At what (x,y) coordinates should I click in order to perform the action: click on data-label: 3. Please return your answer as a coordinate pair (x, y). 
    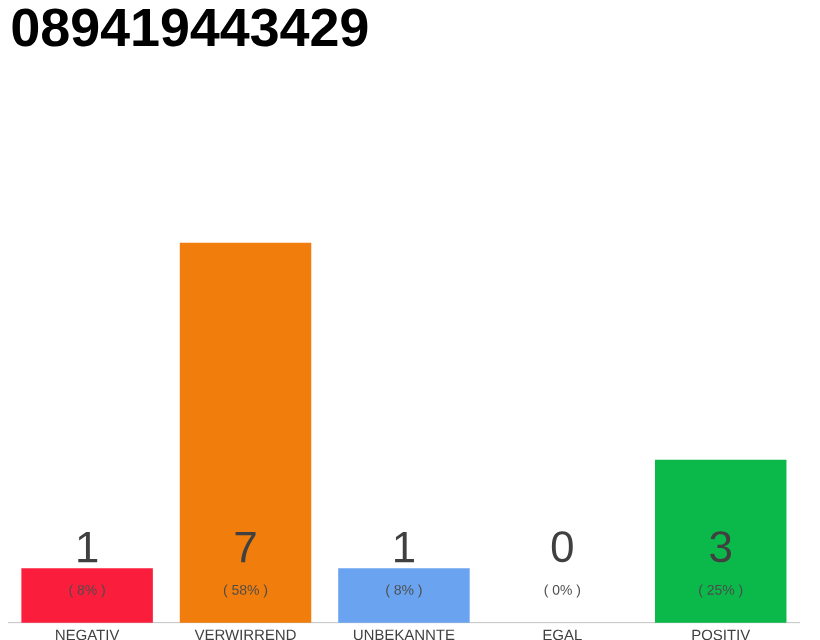
    Looking at the image, I should click on (721, 547).